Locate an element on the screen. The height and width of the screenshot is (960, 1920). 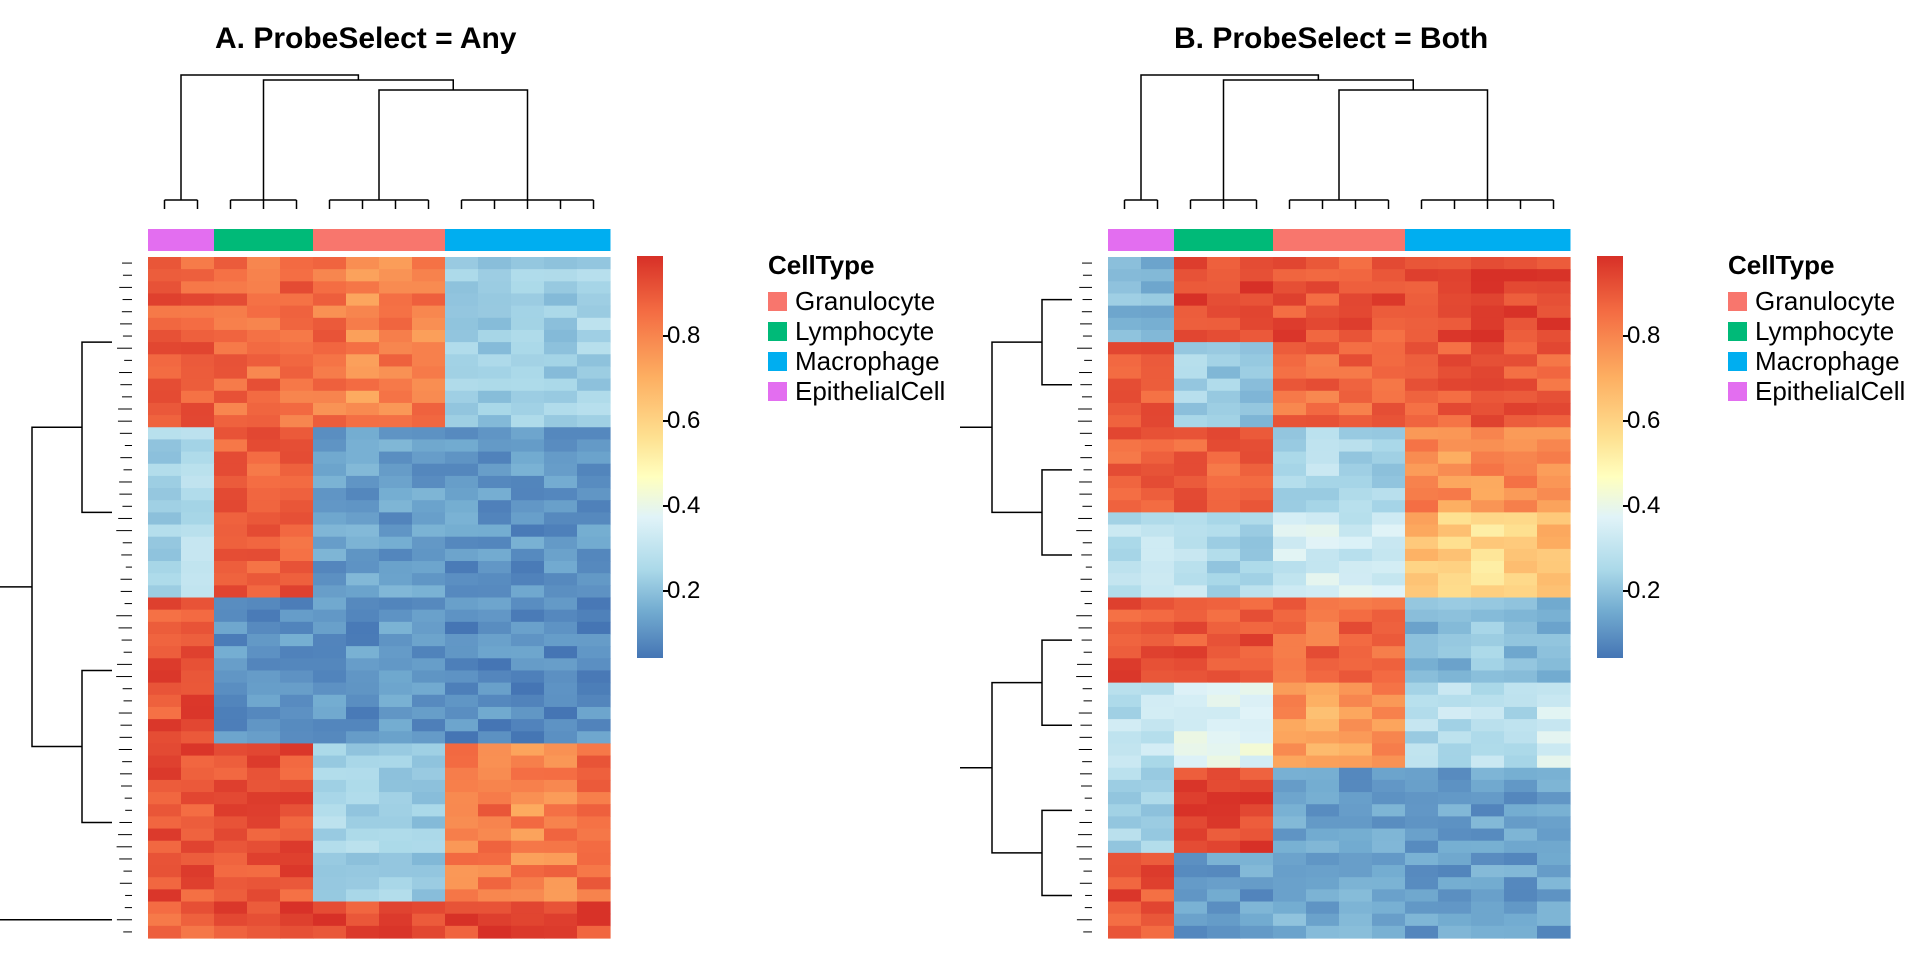
panel-title: B. ProbeSelect = Both is located at coordinates (1331, 38).